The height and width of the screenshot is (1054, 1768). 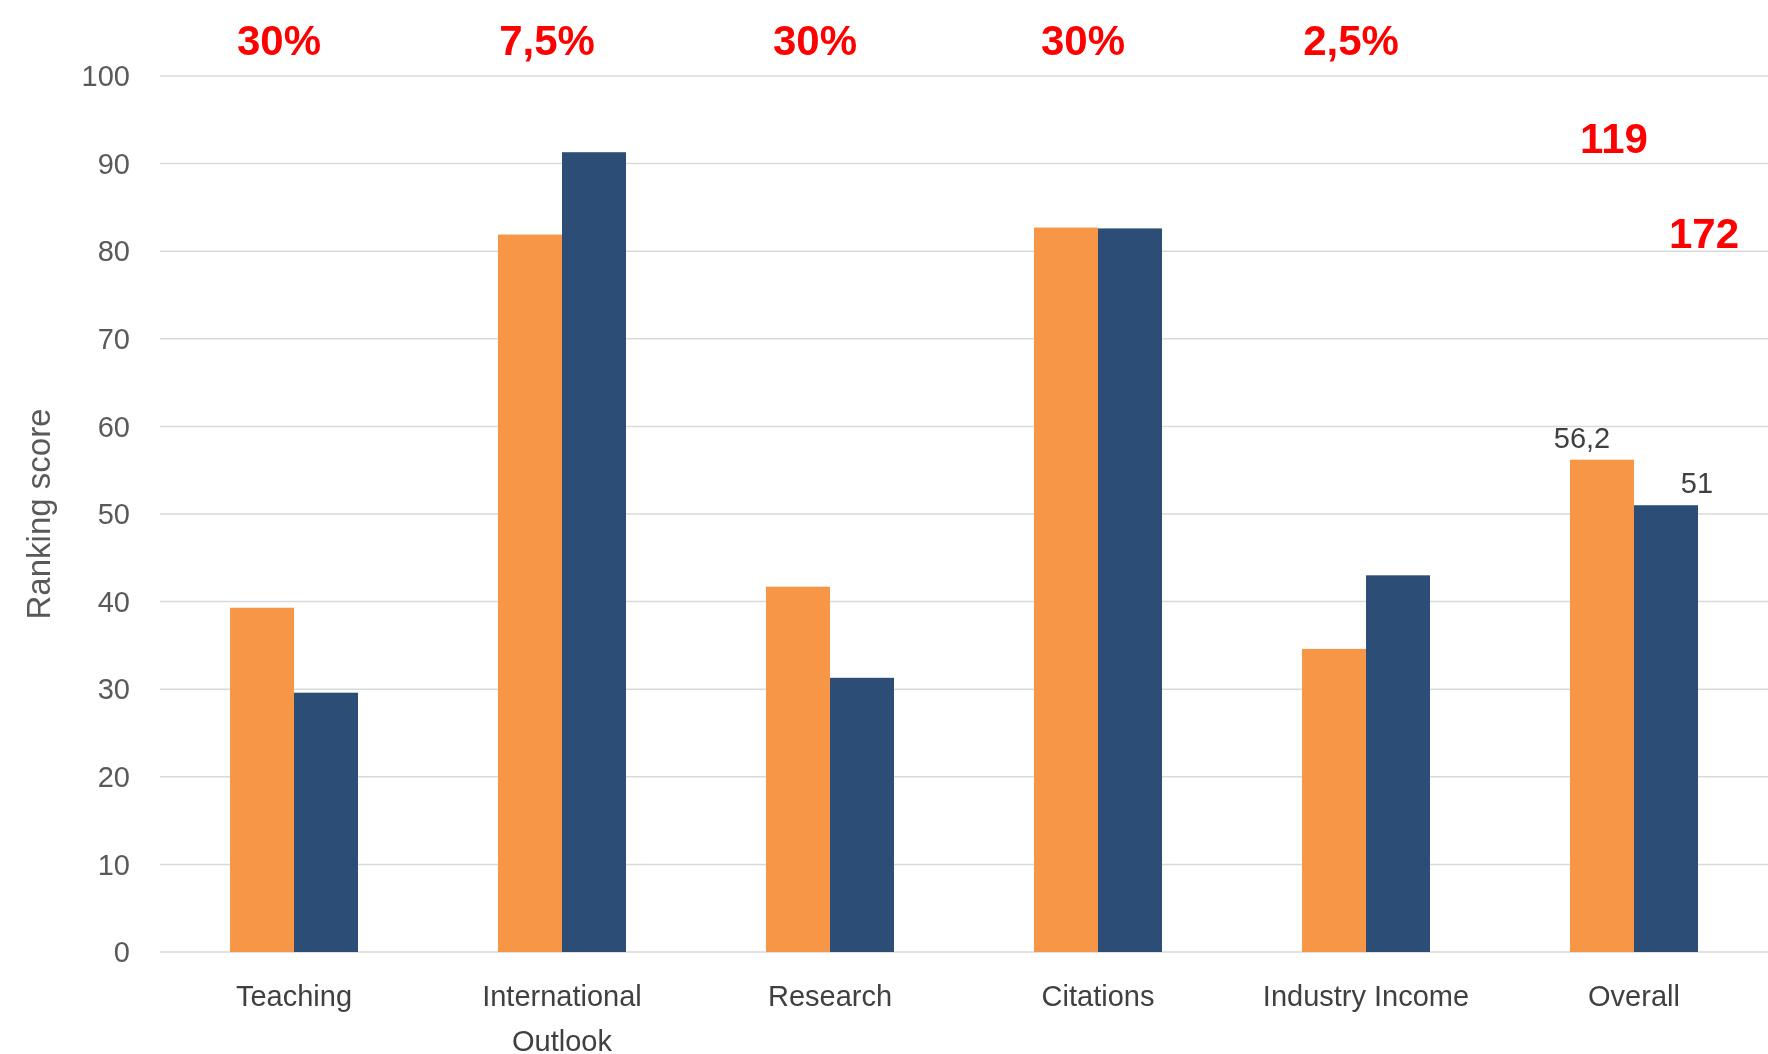 I want to click on annotation: 172, so click(x=1704, y=233).